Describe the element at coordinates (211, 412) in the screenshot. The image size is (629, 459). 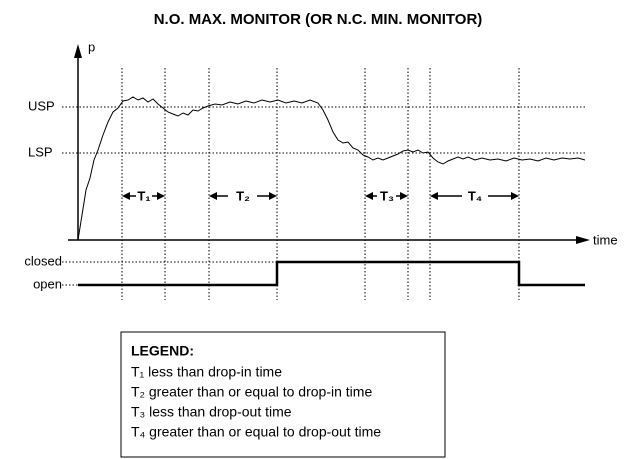
I see `legend-item: T₃ less than drop-out time` at that location.